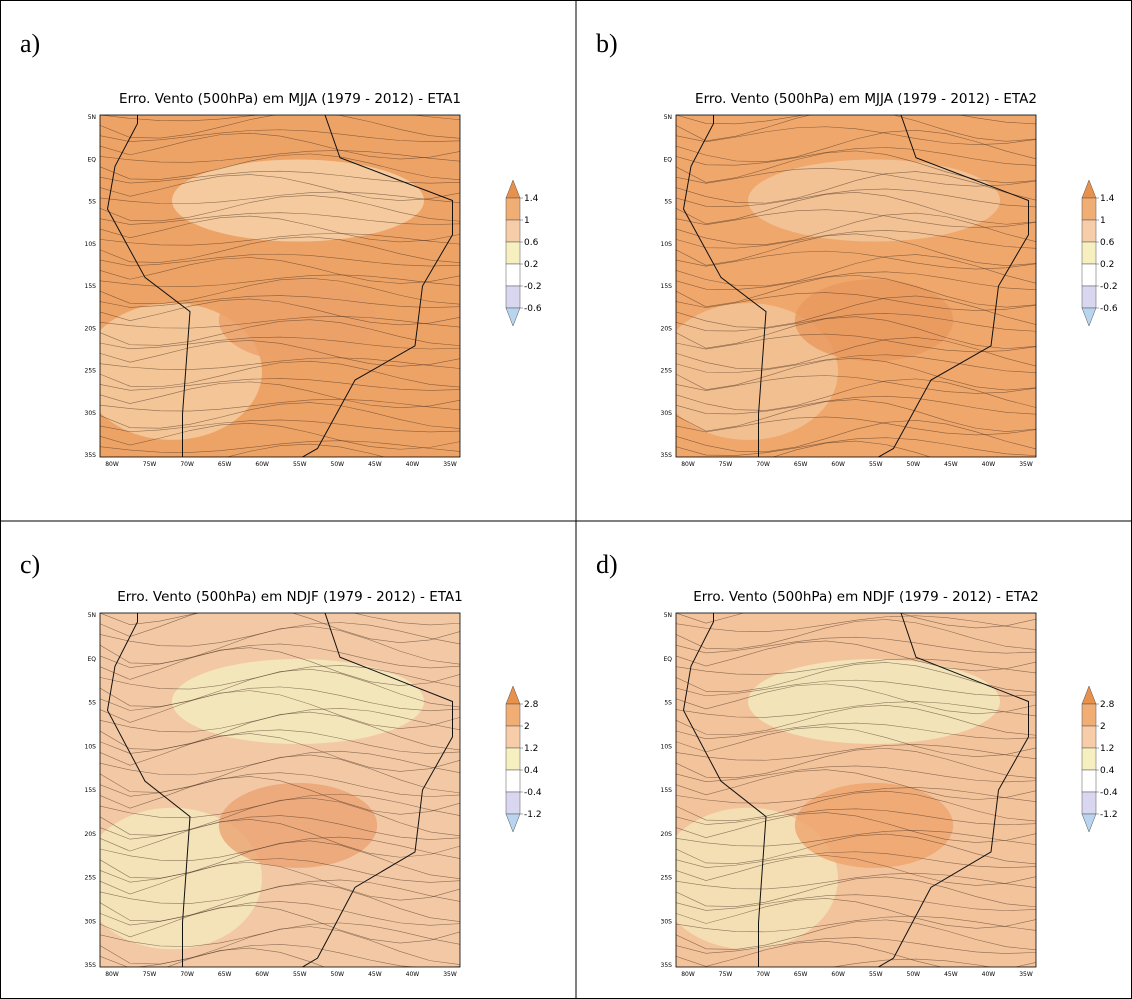 The height and width of the screenshot is (999, 1132). What do you see at coordinates (1107, 243) in the screenshot?
I see `colorbar-label: 0.6` at bounding box center [1107, 243].